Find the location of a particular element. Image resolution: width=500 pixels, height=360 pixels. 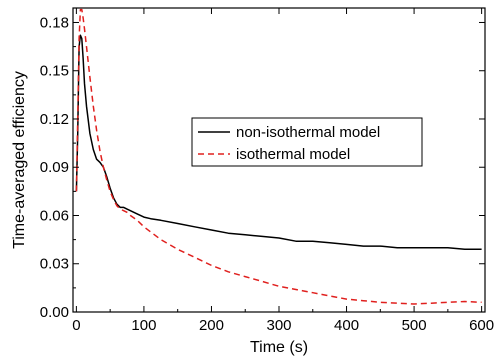

x-tick-label: 100 is located at coordinates (143, 325).